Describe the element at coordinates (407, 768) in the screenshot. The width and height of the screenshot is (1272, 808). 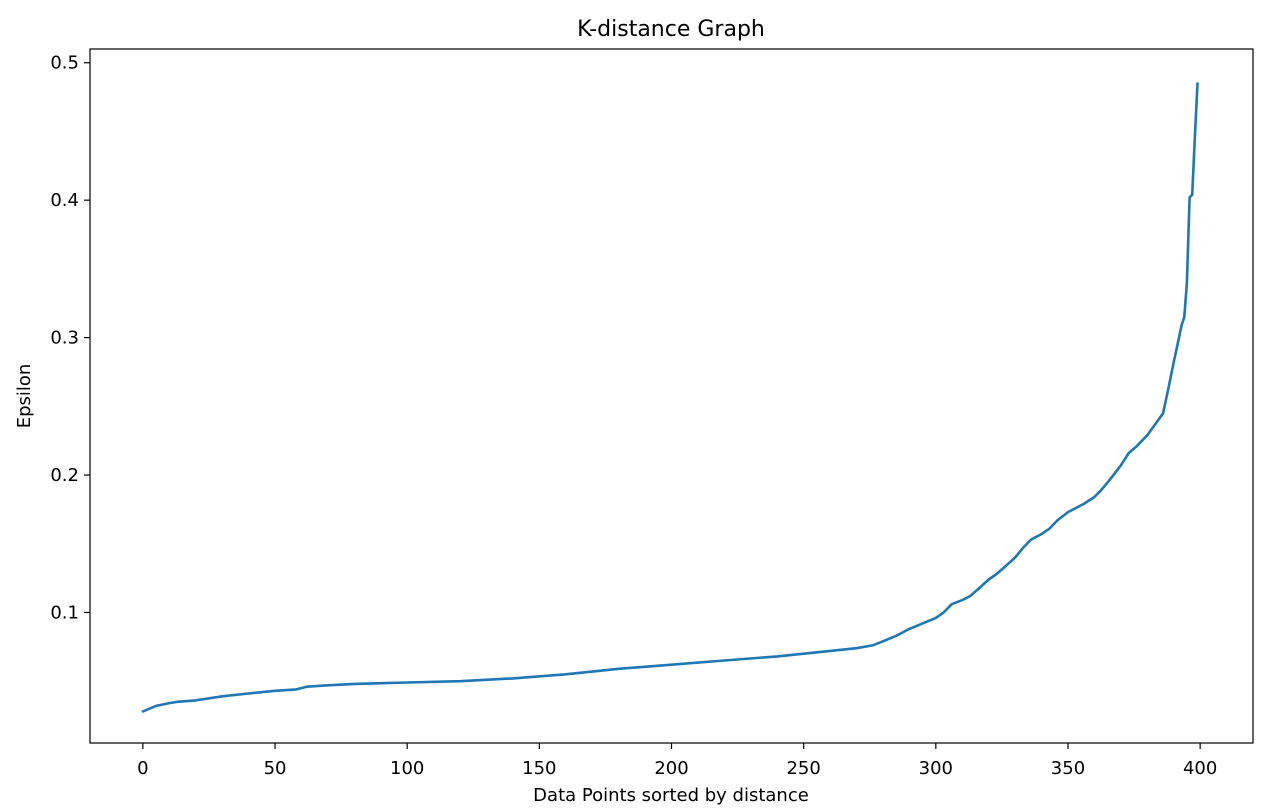
I see `x-tick-label: 100` at that location.